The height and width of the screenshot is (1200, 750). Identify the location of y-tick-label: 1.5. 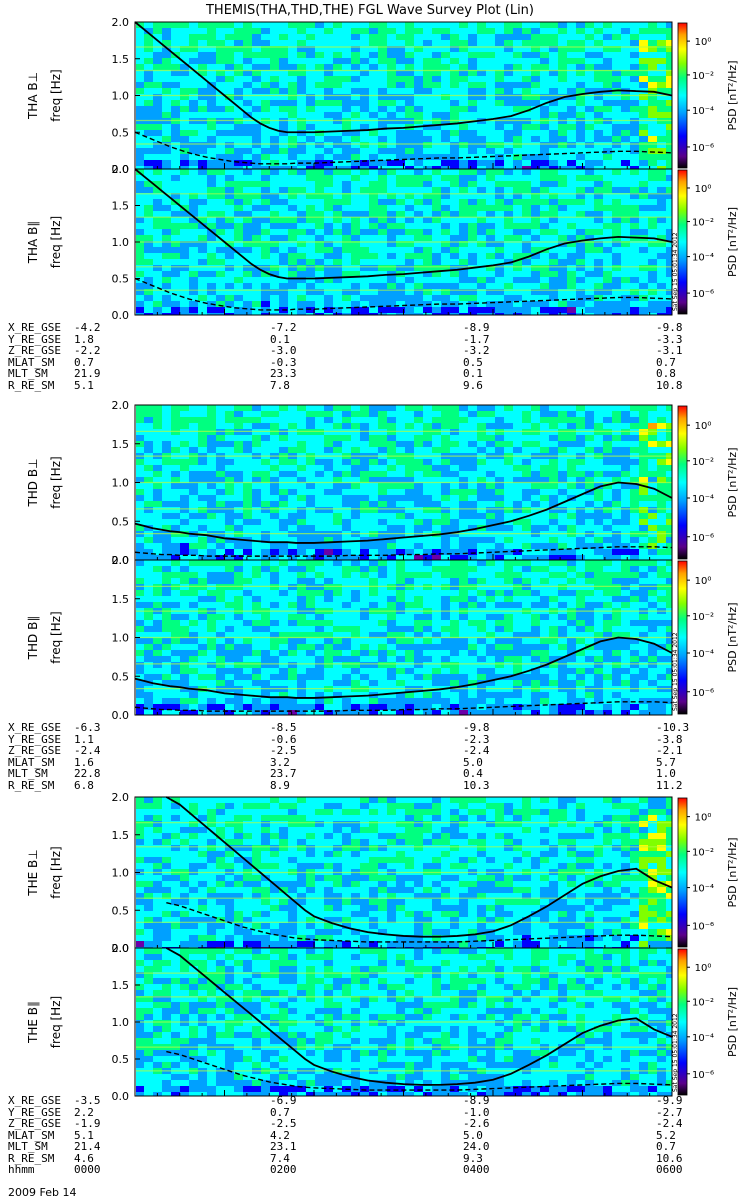
(121, 444).